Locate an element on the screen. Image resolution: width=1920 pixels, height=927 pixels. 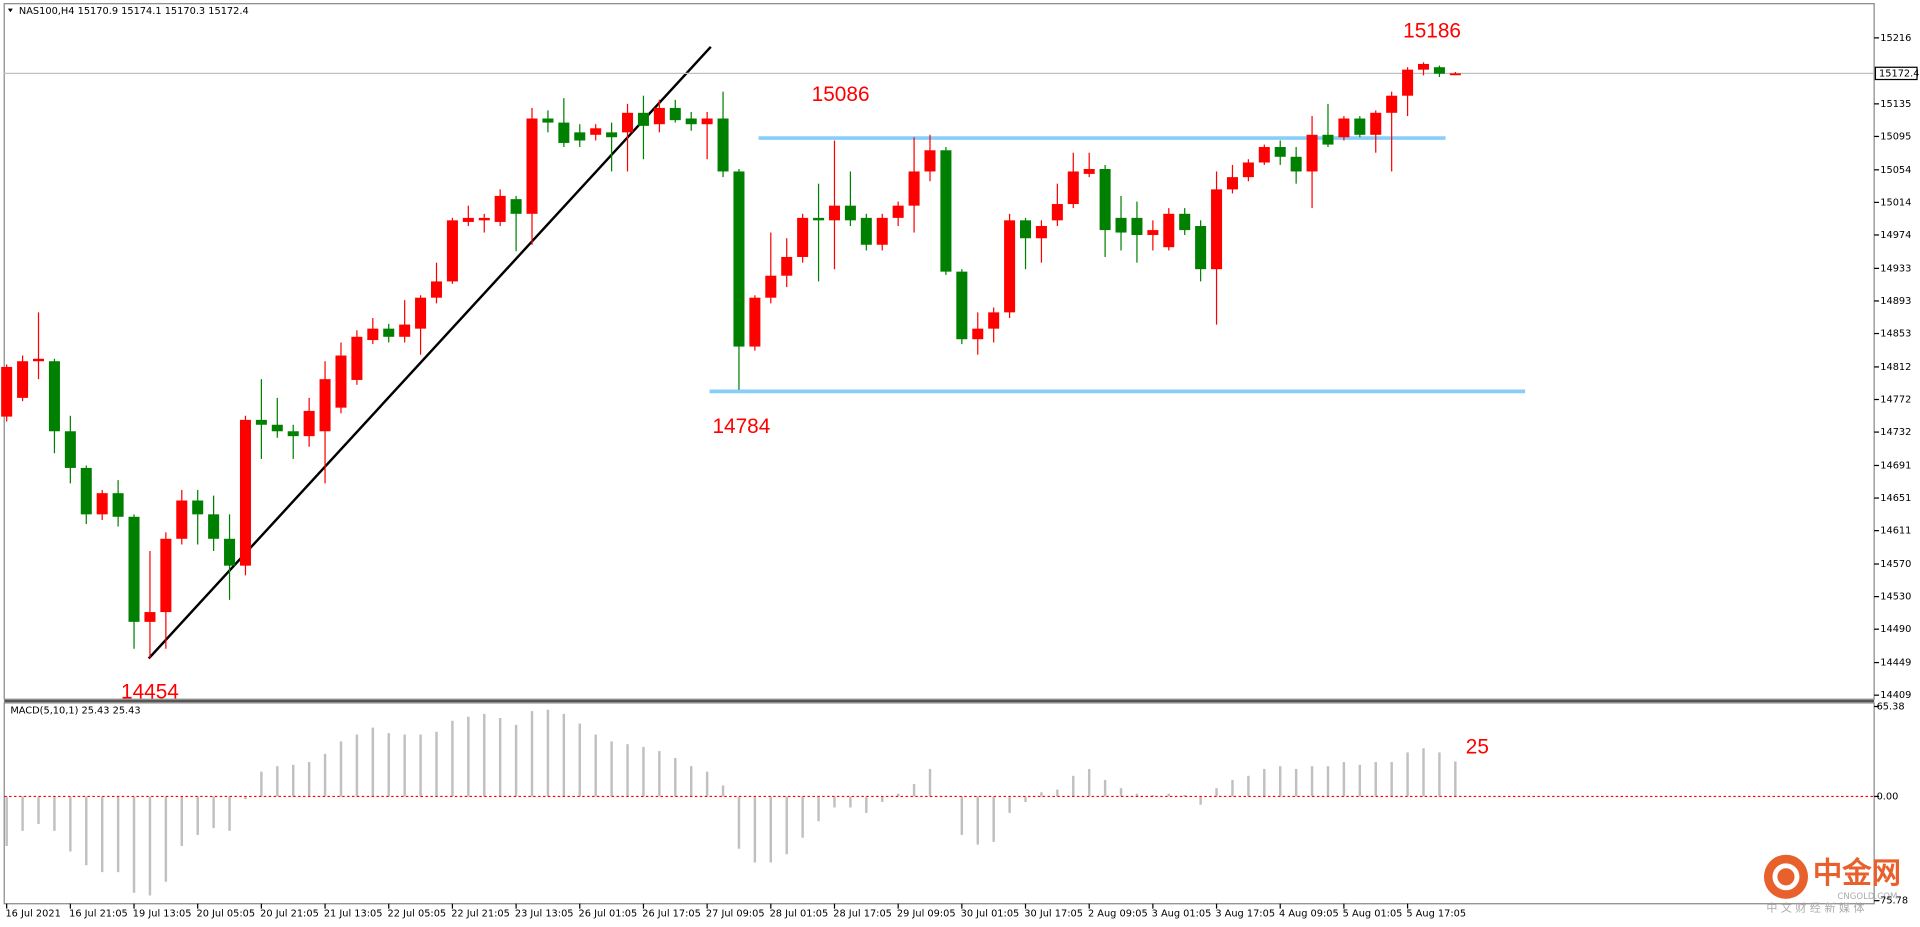
price-label: 15172.4 is located at coordinates (1899, 73).